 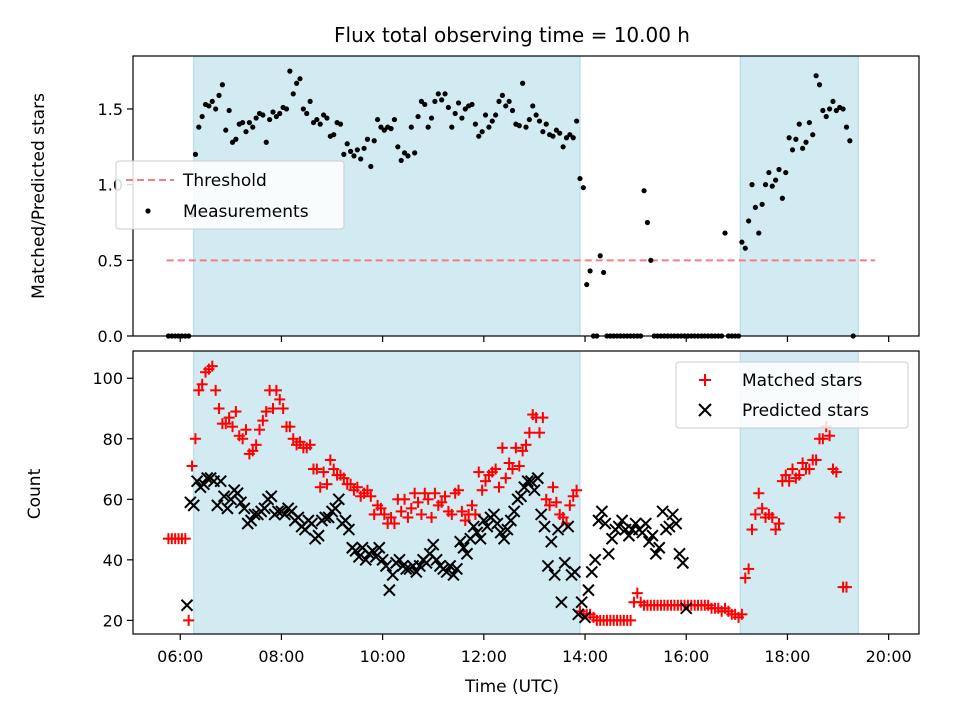 I want to click on x-tick-label: 14:00, so click(x=585, y=656).